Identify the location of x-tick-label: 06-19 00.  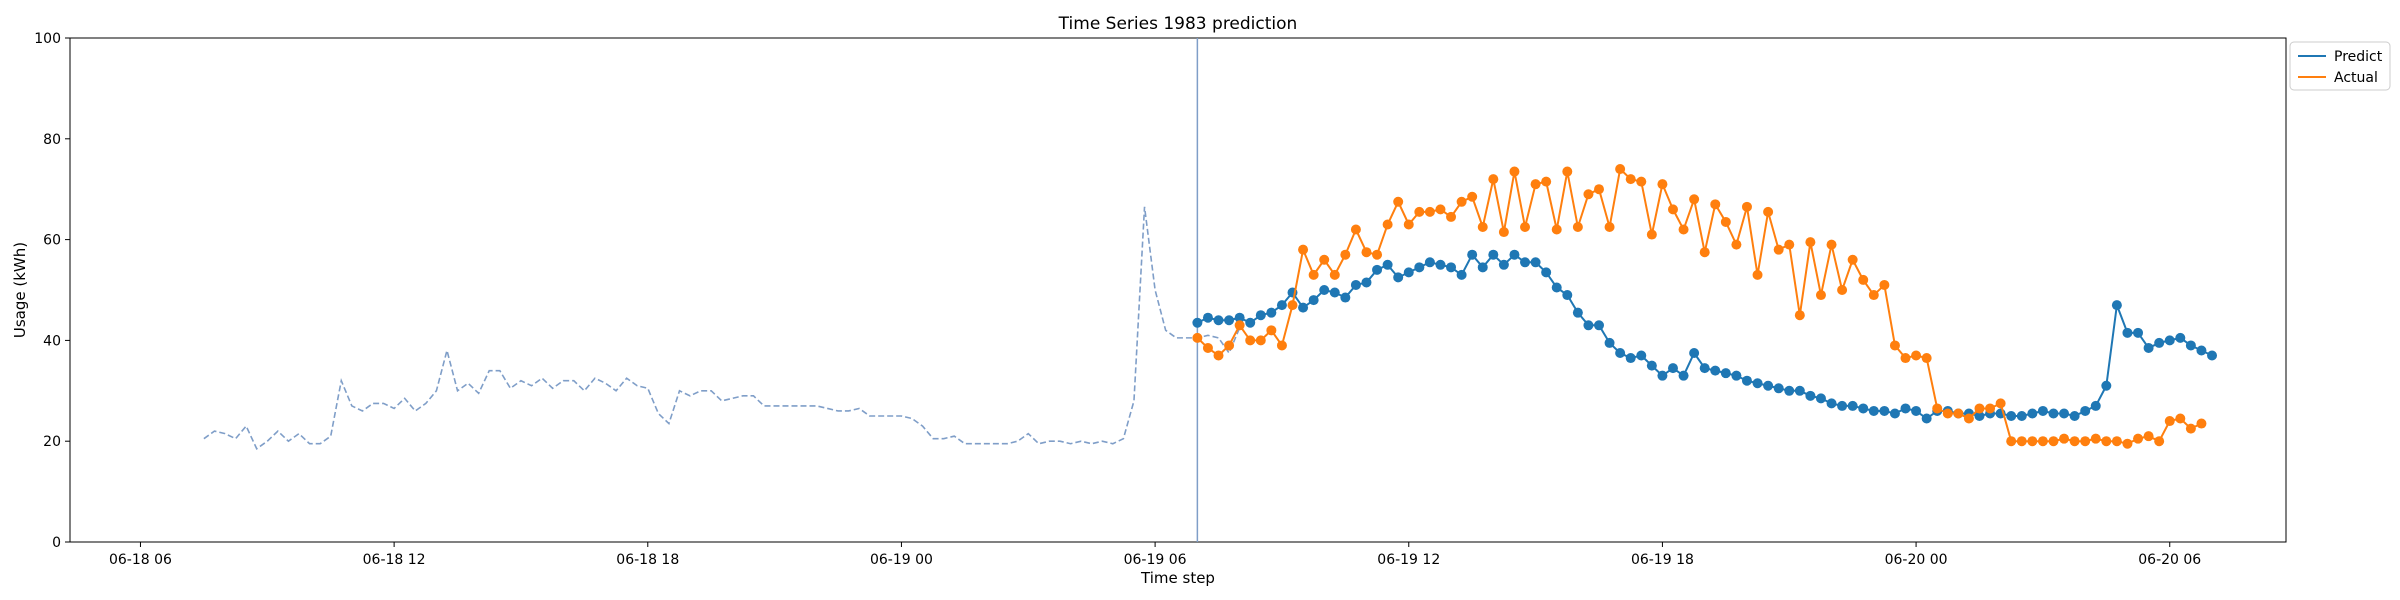
(901, 560).